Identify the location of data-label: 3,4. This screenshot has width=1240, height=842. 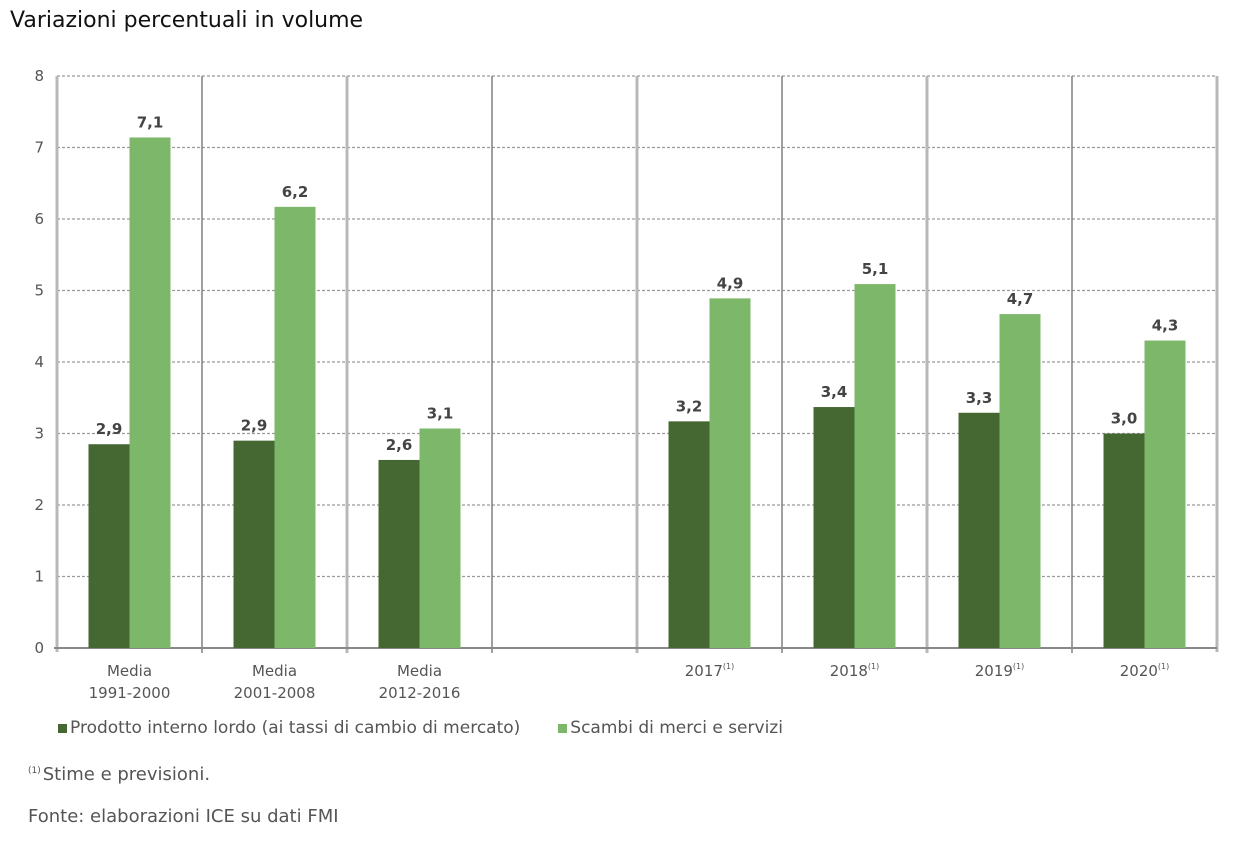
(834, 392).